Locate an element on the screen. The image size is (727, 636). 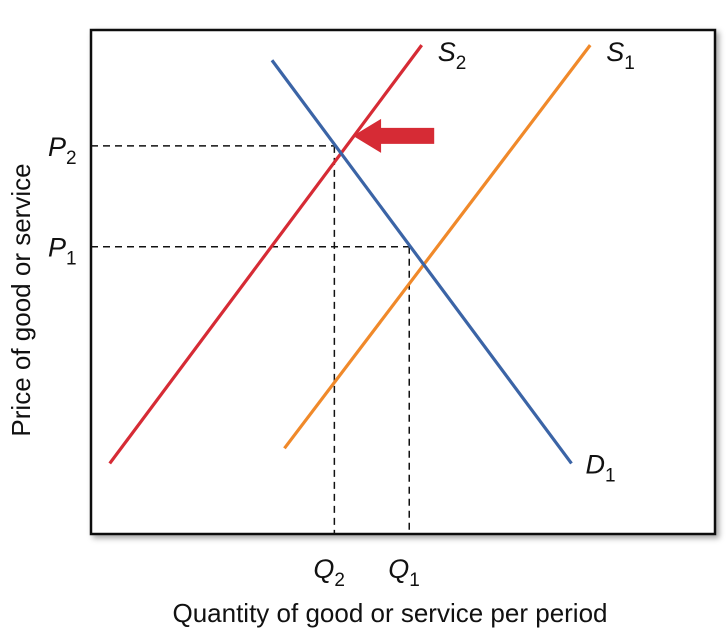
y-tick-label-p2: P2 is located at coordinates (62, 150).